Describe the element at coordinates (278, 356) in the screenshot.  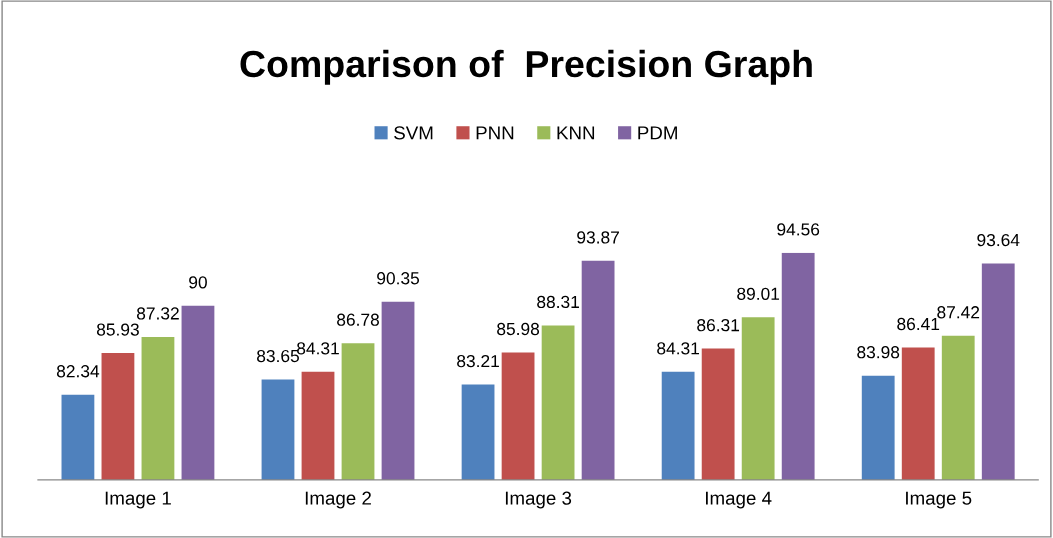
I see `data-label: 83.65` at that location.